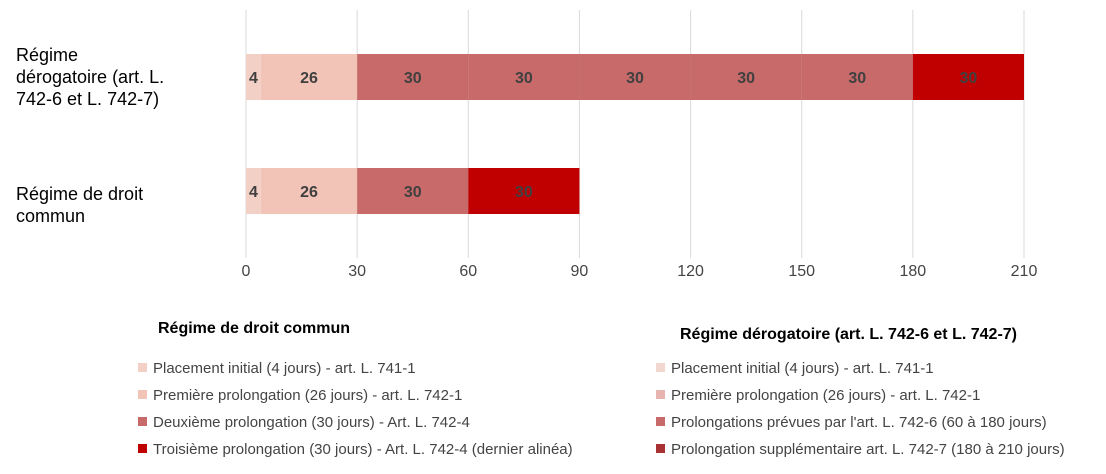  What do you see at coordinates (690, 271) in the screenshot?
I see `x-tick-label: 120` at bounding box center [690, 271].